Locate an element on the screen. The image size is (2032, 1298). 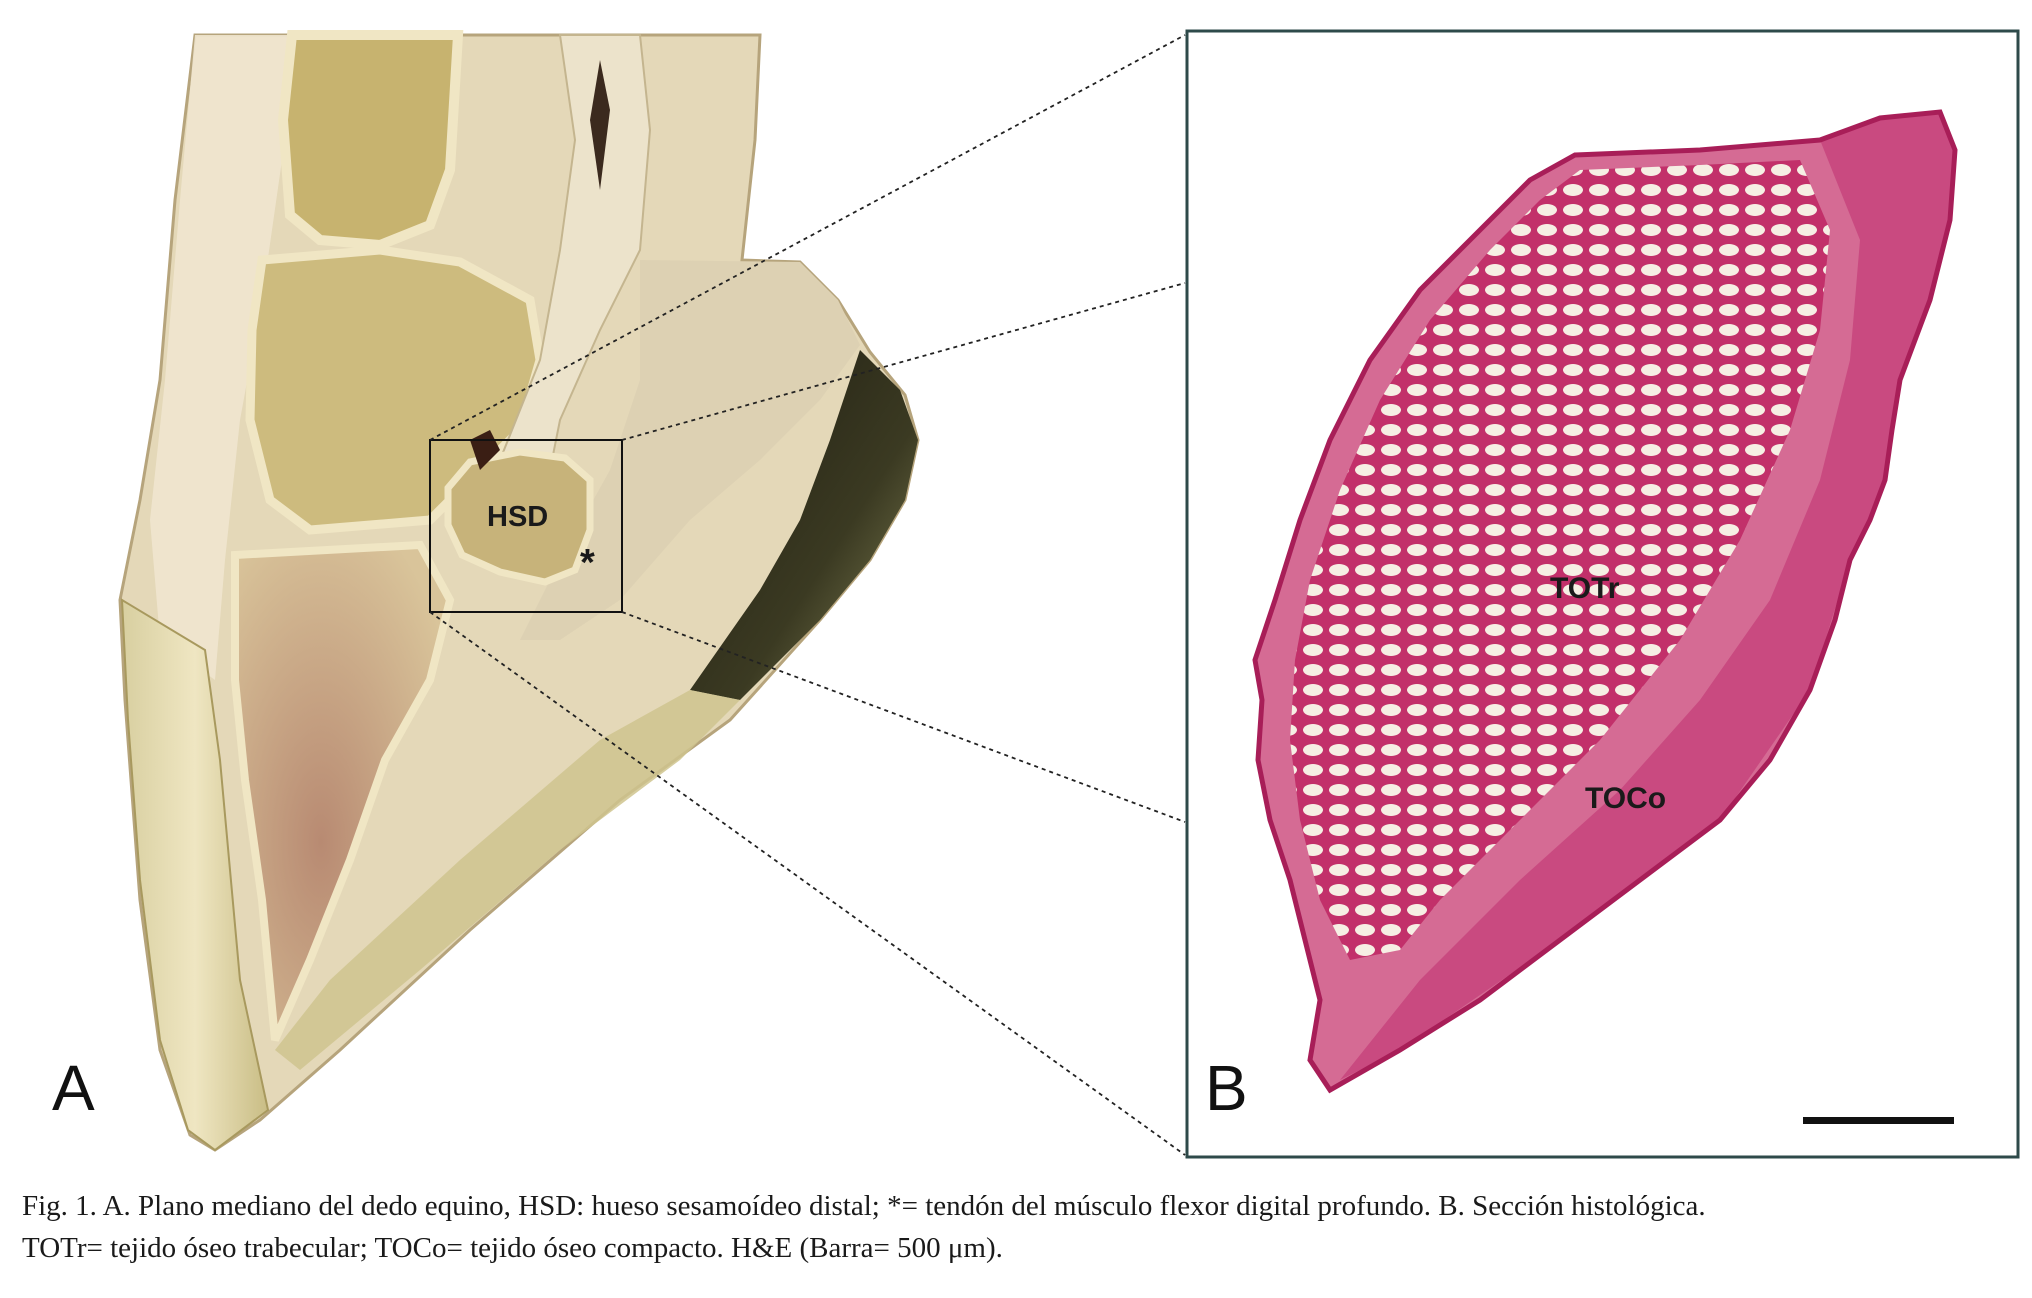
scale-bar is located at coordinates (1878, 1120).